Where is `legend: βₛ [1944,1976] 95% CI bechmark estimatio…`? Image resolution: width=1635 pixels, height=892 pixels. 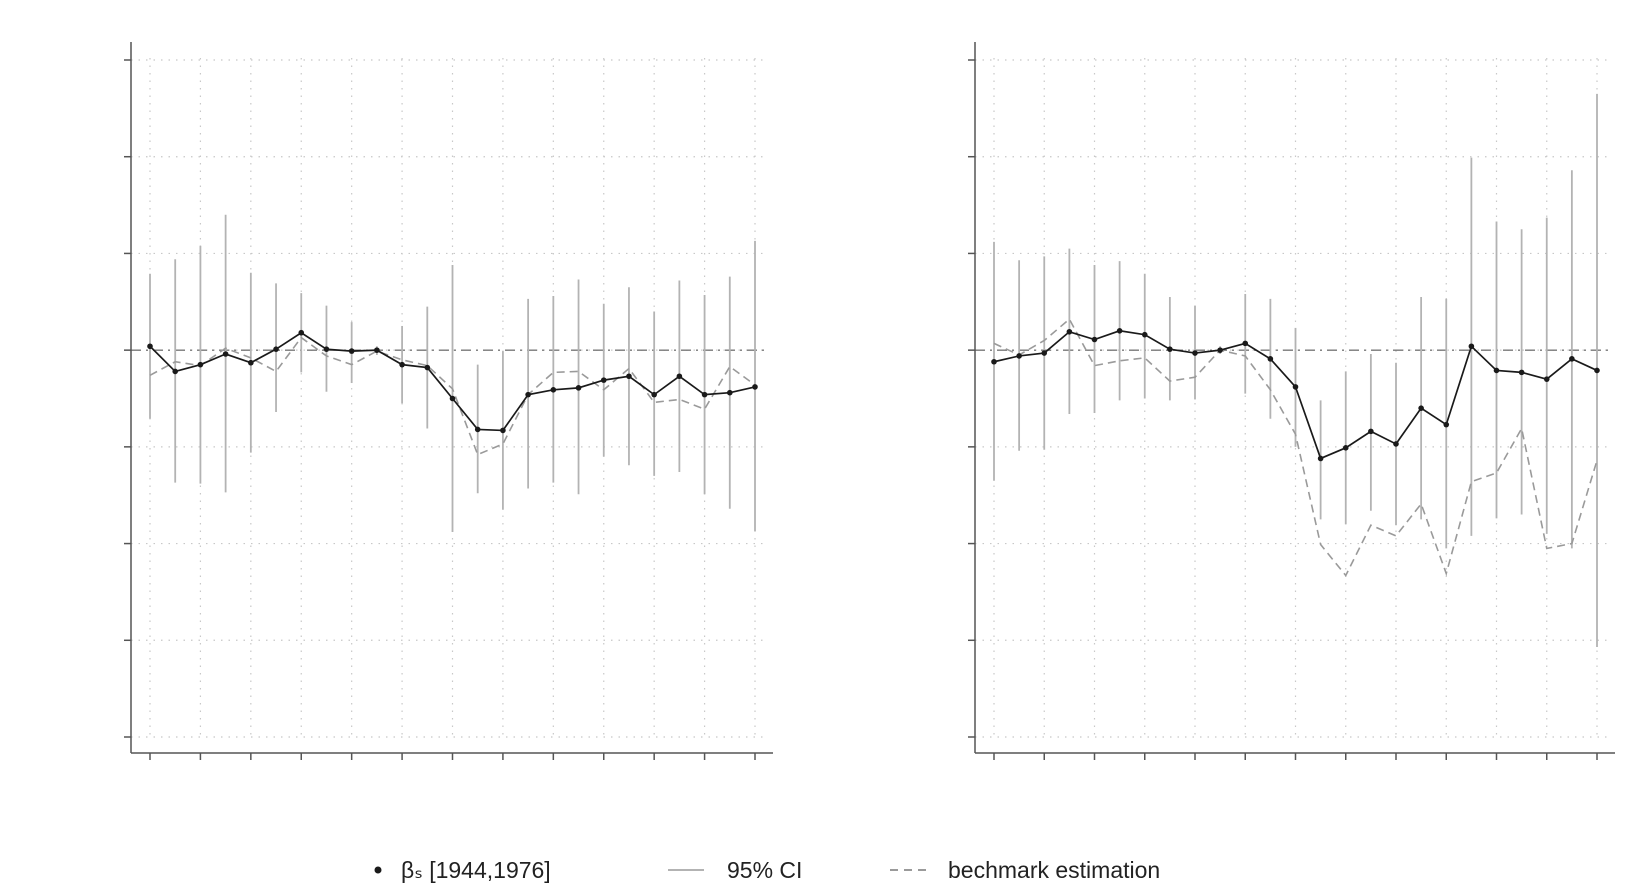
legend: βₛ [1944,1976] 95% CI bechmark estimatio… is located at coordinates (767, 870).